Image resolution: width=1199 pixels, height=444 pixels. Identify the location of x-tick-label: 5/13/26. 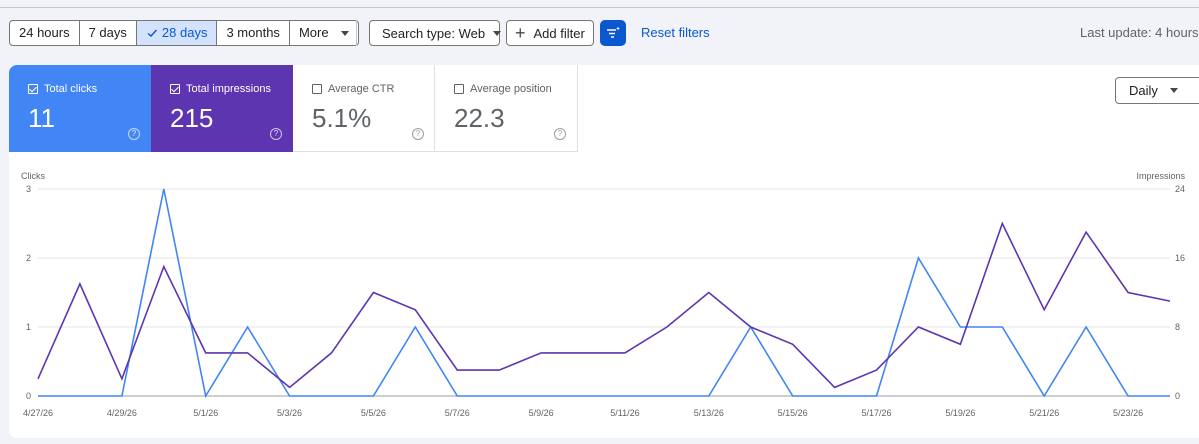
(709, 413).